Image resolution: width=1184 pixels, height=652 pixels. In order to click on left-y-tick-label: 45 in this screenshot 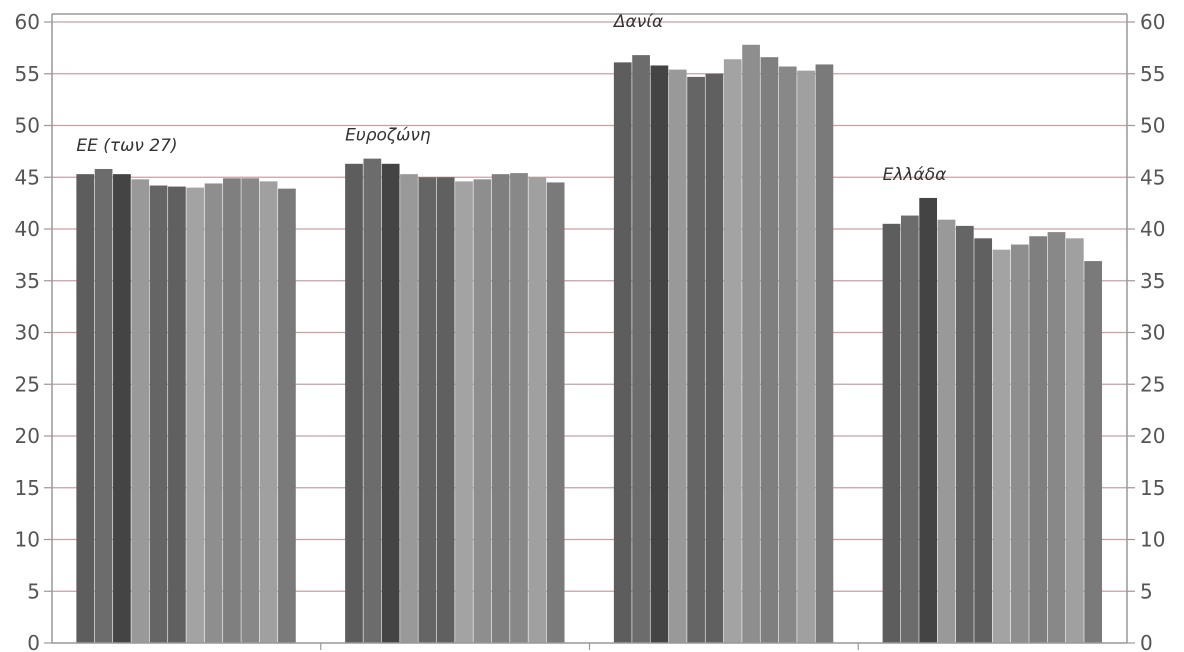, I will do `click(27, 177)`.